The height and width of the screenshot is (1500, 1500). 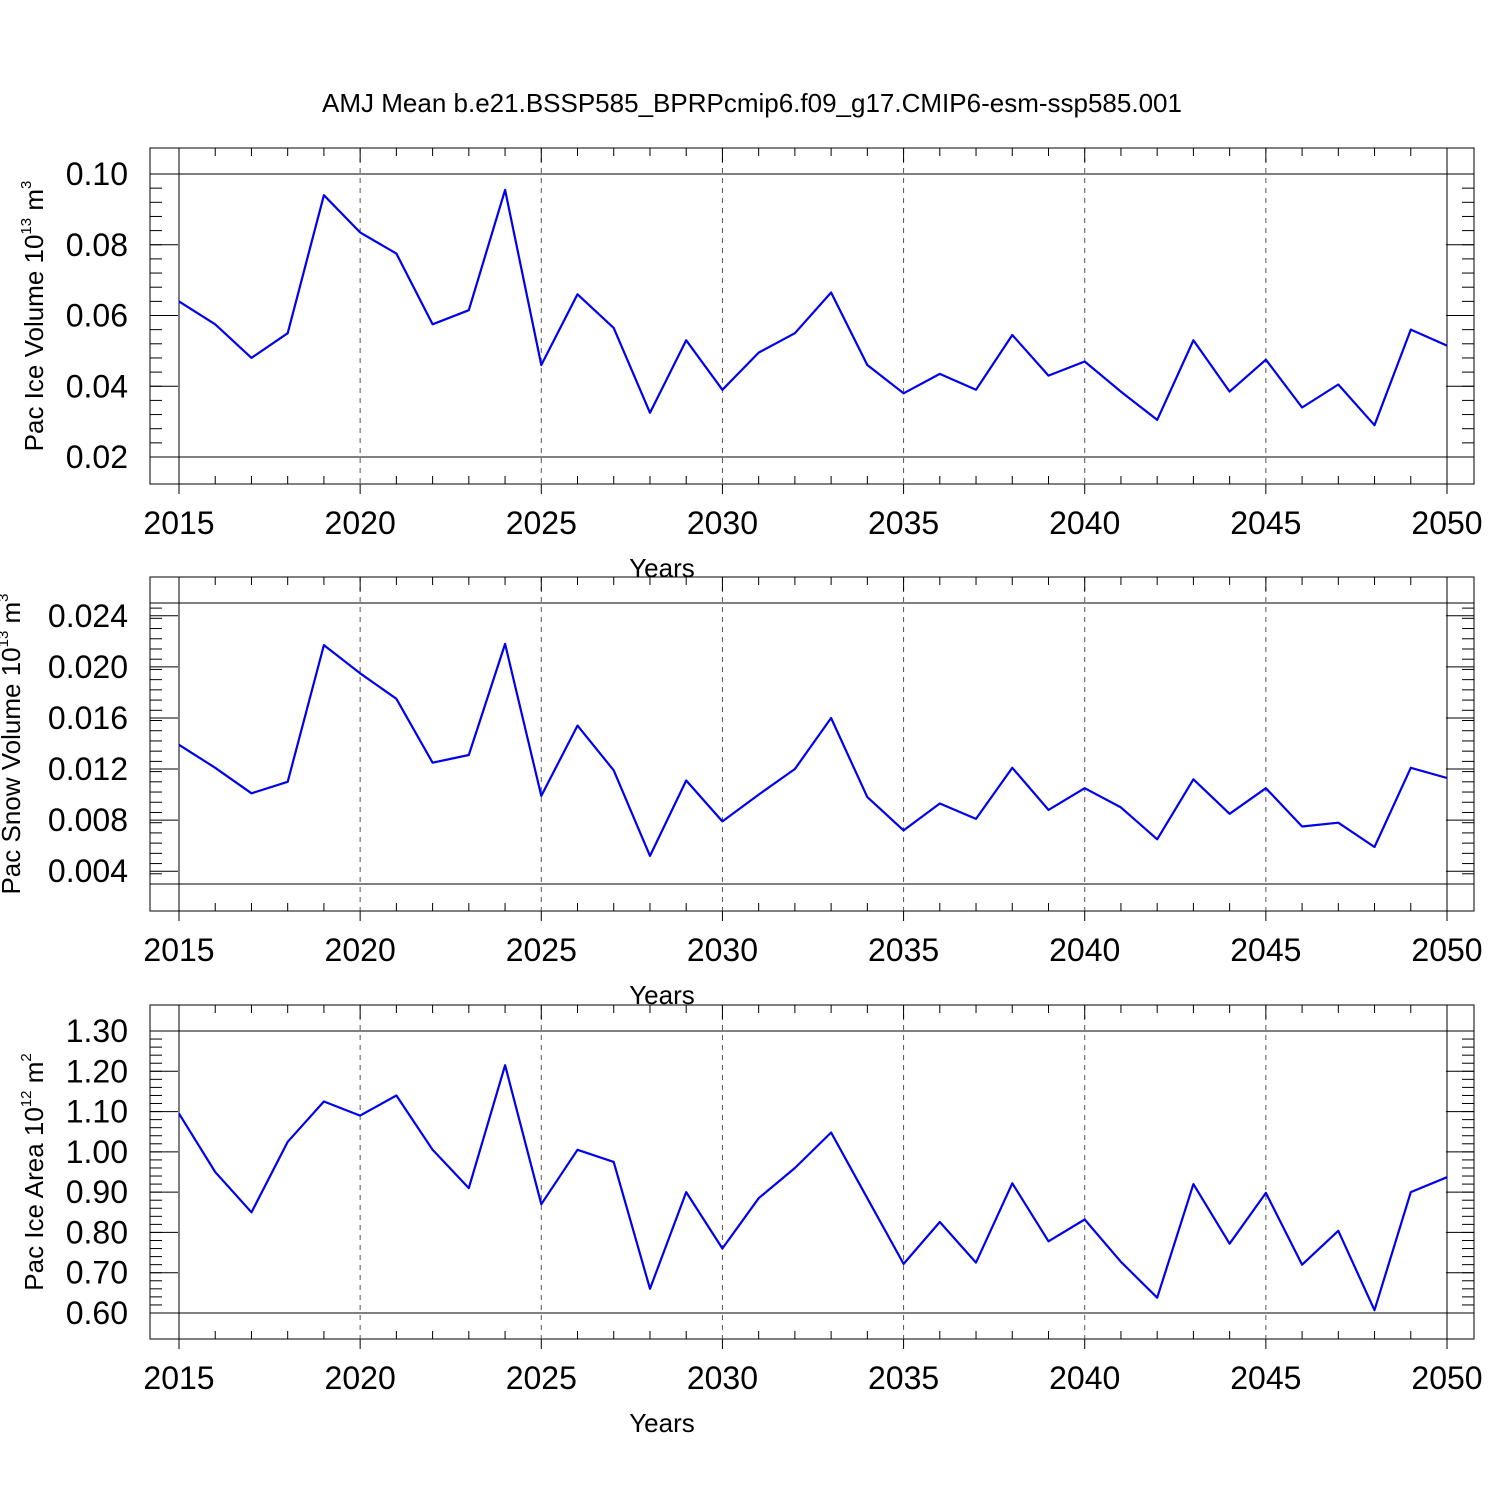 What do you see at coordinates (97, 1192) in the screenshot?
I see `y-tick-label: 0.90` at bounding box center [97, 1192].